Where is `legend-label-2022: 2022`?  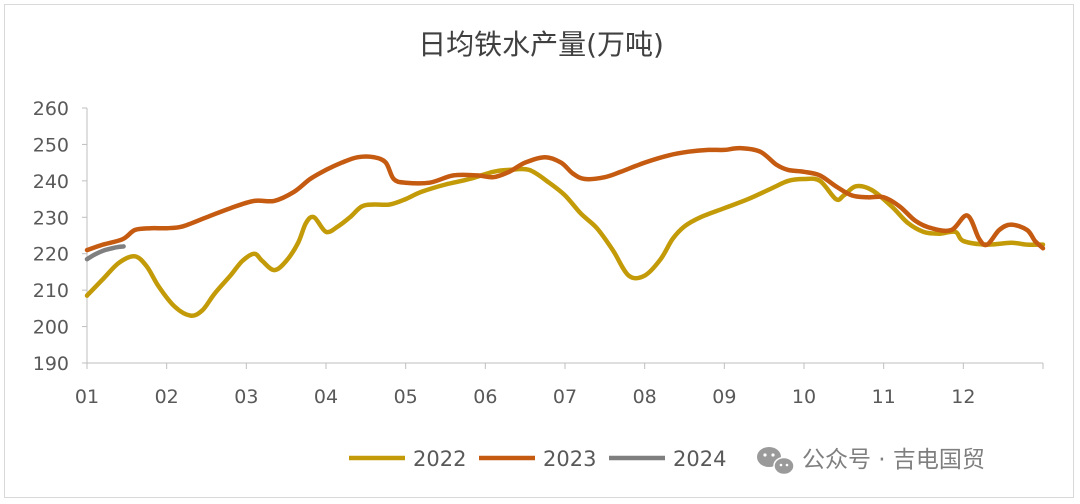 legend-label-2022: 2022 is located at coordinates (439, 459).